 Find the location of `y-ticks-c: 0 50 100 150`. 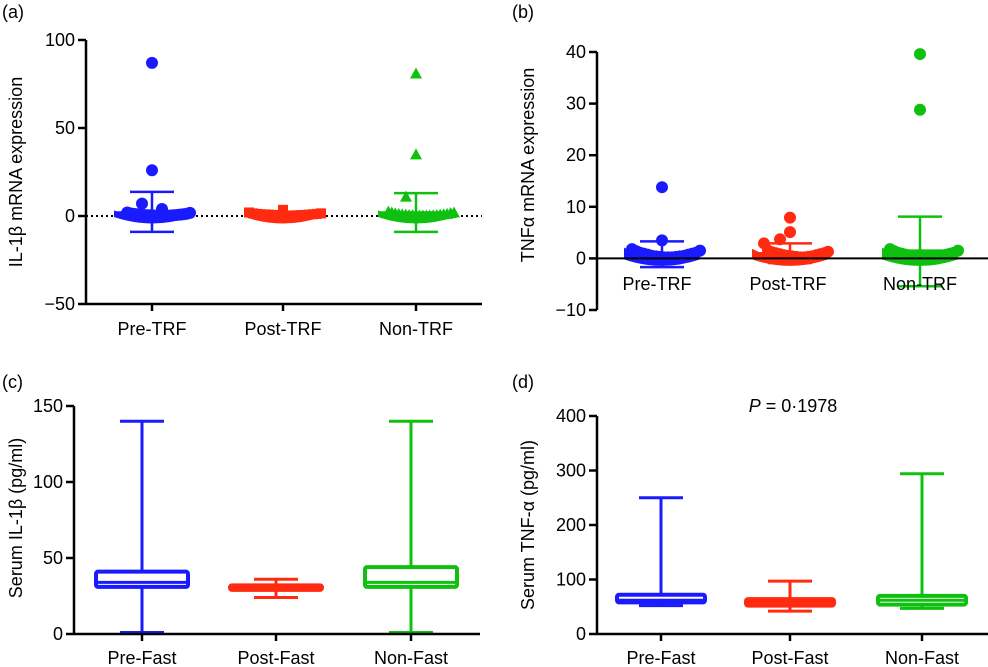

y-ticks-c: 0 50 100 150 is located at coordinates (53, 520).